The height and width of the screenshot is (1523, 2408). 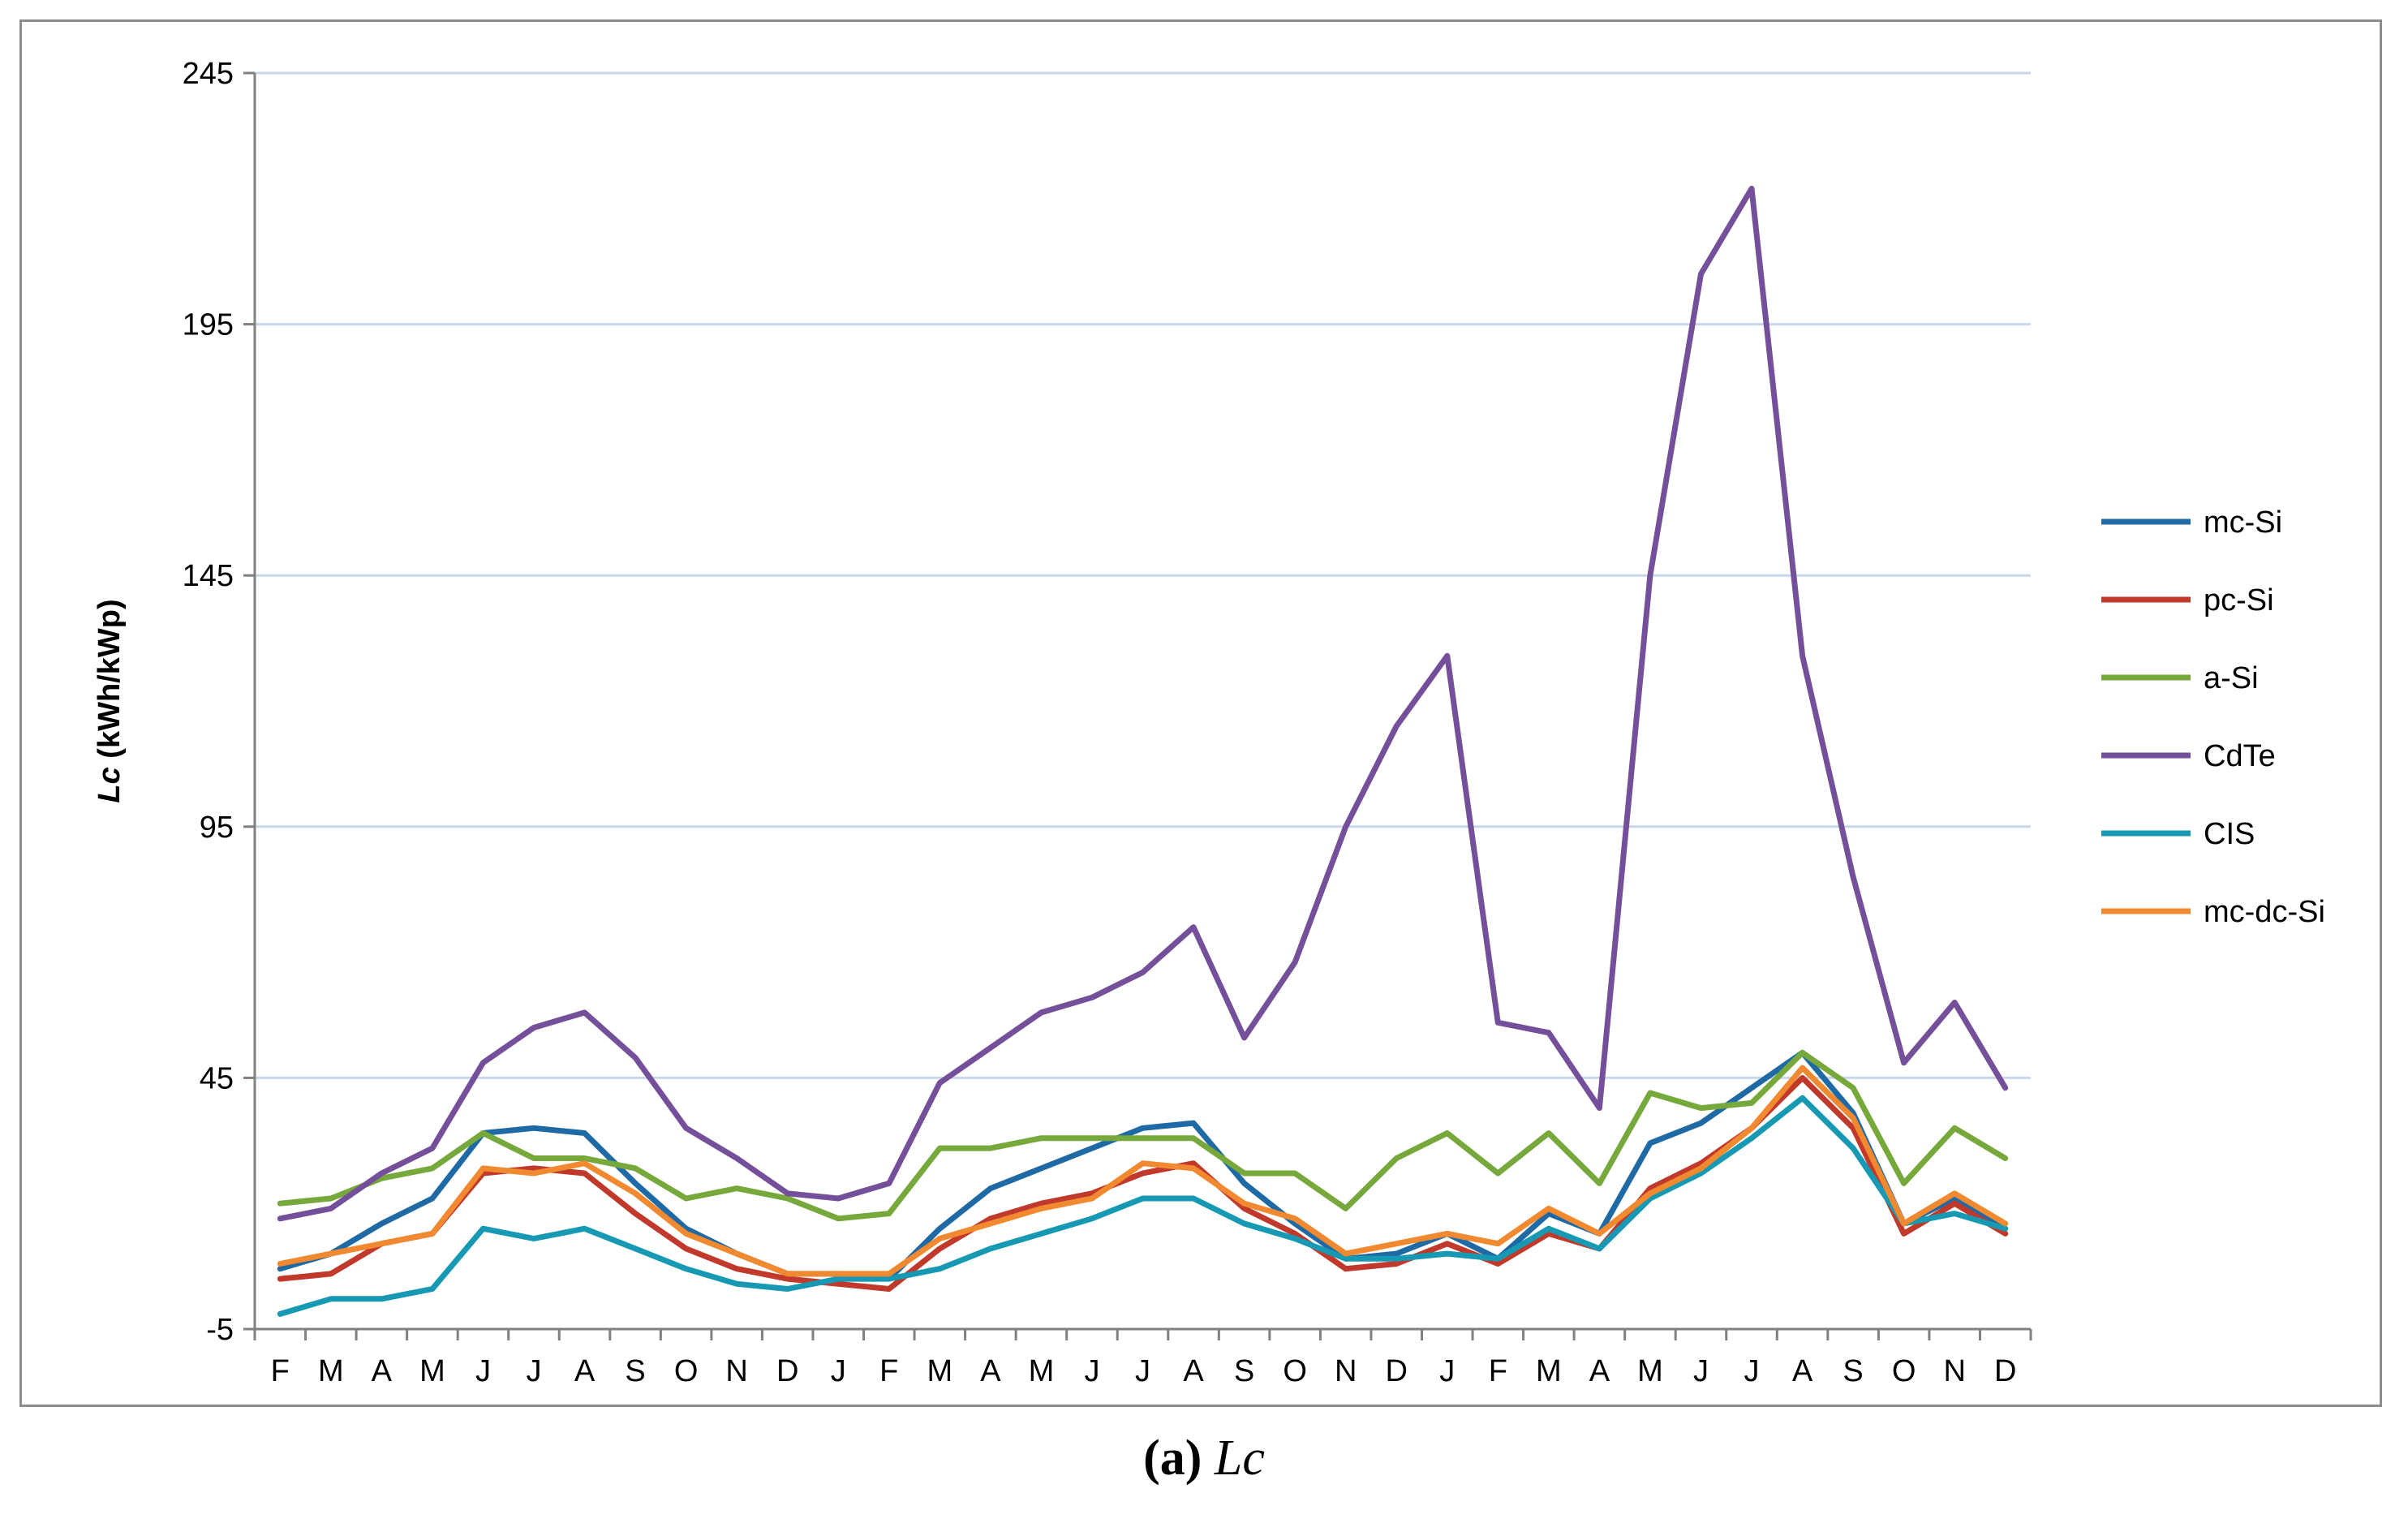 I want to click on figure-caption: (a) Lc, so click(x=1204, y=1458).